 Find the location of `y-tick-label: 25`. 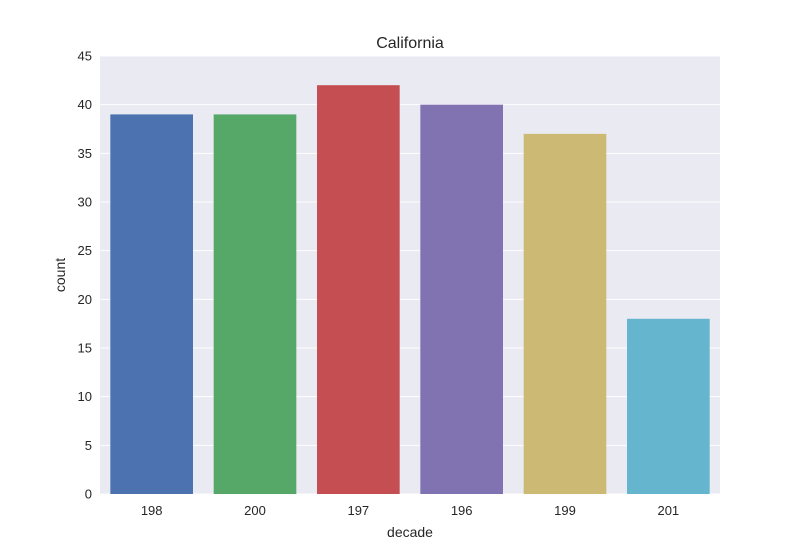

y-tick-label: 25 is located at coordinates (85, 250).